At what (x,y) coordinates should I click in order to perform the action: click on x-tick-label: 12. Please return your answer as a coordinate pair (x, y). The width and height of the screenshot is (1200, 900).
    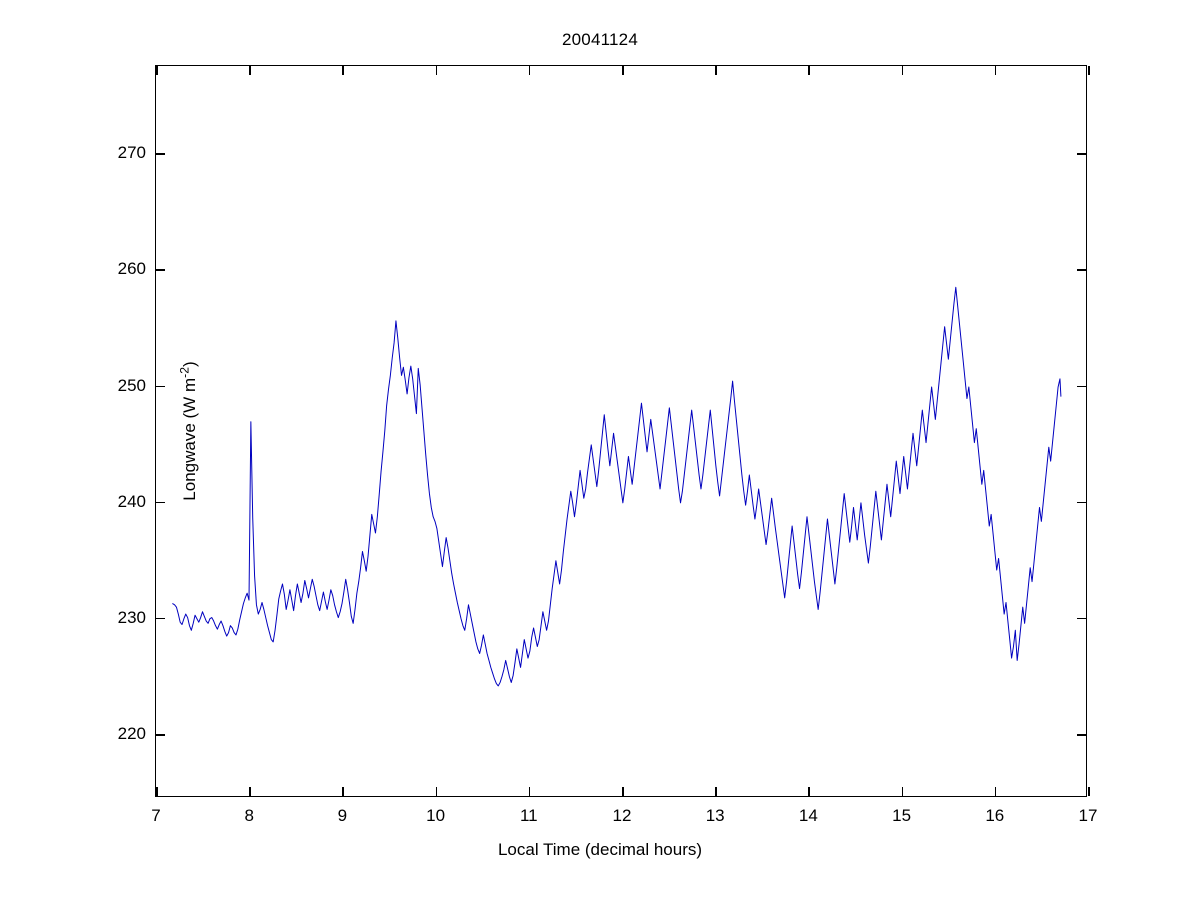
    Looking at the image, I should click on (622, 815).